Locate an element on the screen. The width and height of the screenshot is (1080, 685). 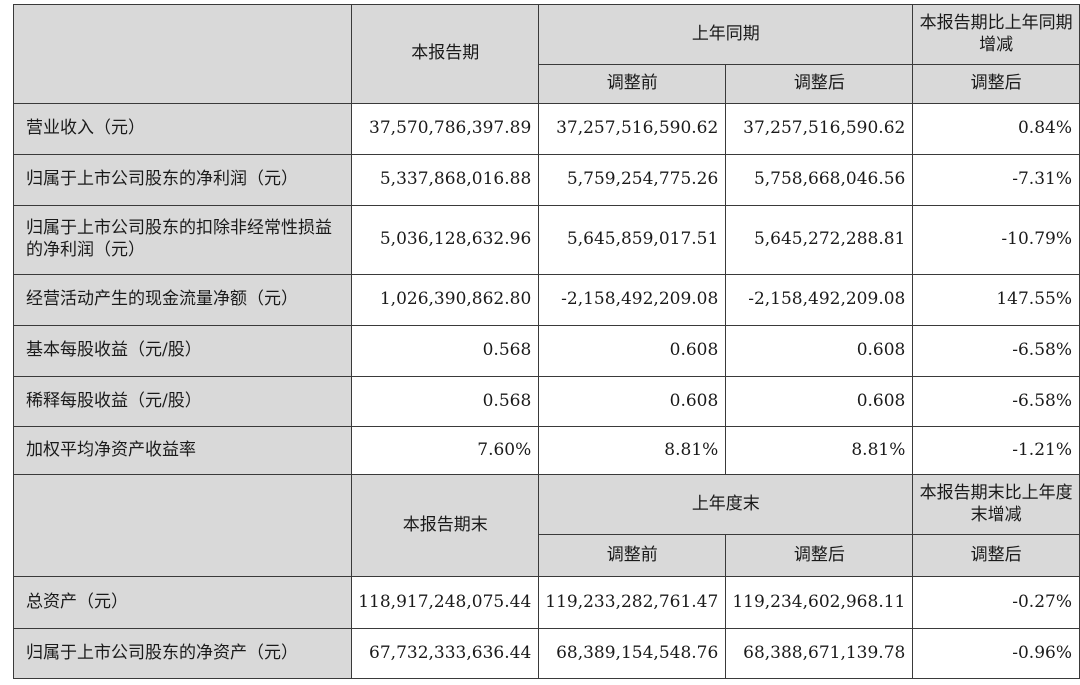
before-value: 8.81% is located at coordinates (632, 450).